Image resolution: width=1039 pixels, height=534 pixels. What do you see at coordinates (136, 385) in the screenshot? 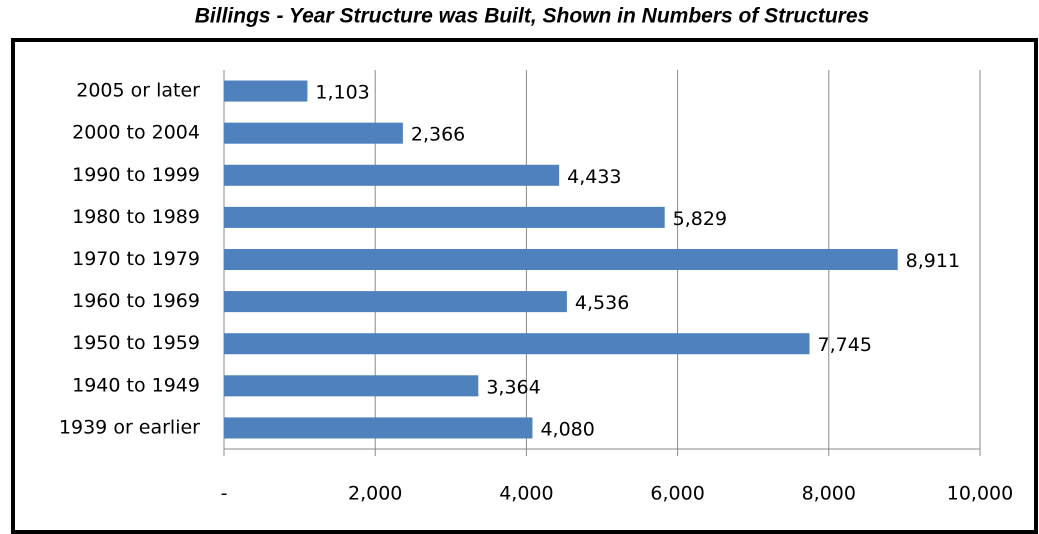
I see `y-tick-label: 1940 to 1949` at bounding box center [136, 385].